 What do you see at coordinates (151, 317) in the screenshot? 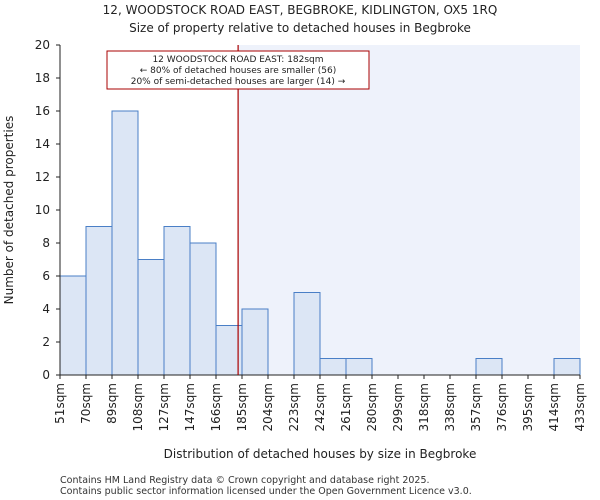
I see `bar-108sqm` at bounding box center [151, 317].